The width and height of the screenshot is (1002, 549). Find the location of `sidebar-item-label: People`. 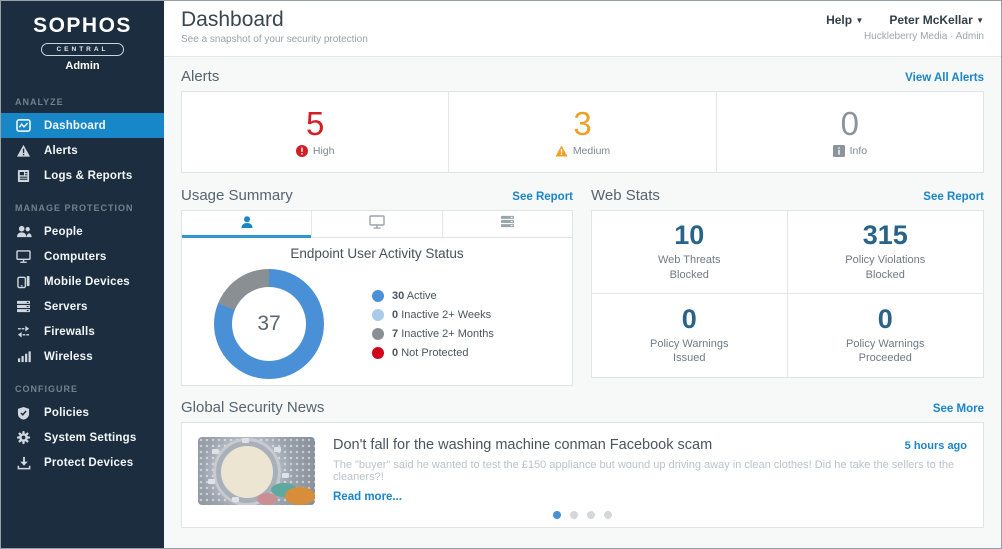

sidebar-item-label: People is located at coordinates (63, 231).